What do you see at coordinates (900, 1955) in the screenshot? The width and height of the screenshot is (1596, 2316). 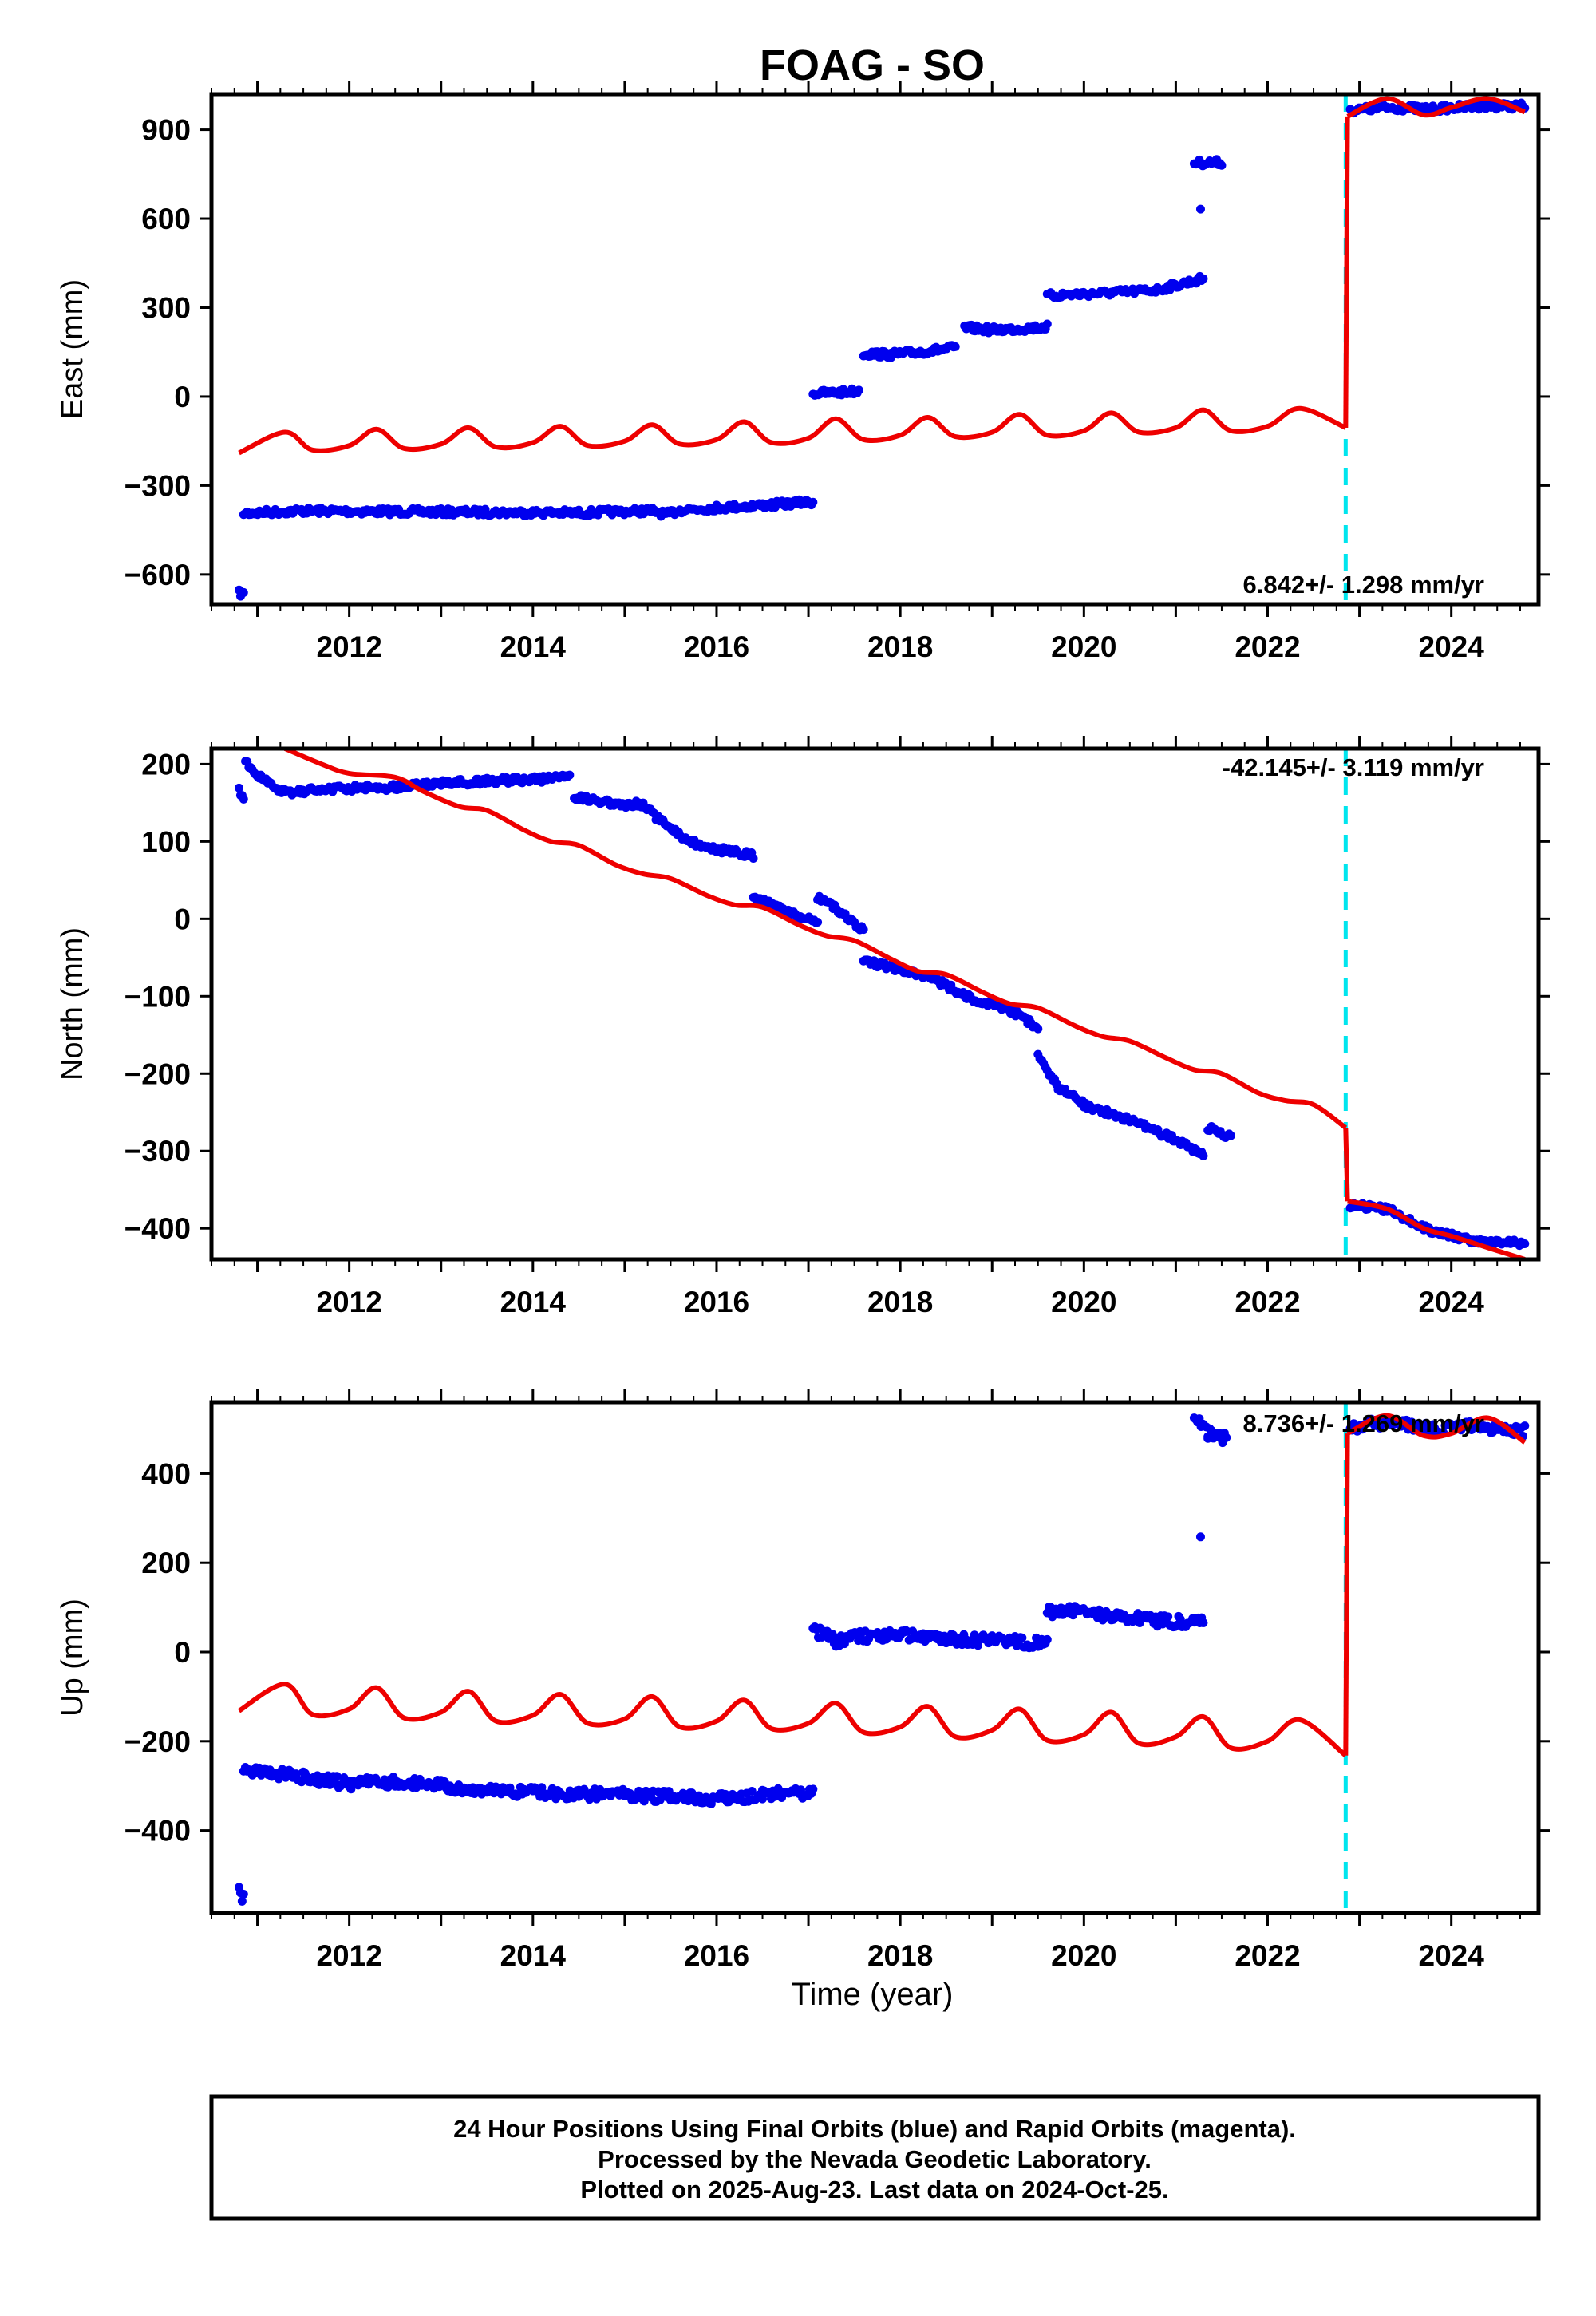 I see `up-x-tick-label: 2018` at bounding box center [900, 1955].